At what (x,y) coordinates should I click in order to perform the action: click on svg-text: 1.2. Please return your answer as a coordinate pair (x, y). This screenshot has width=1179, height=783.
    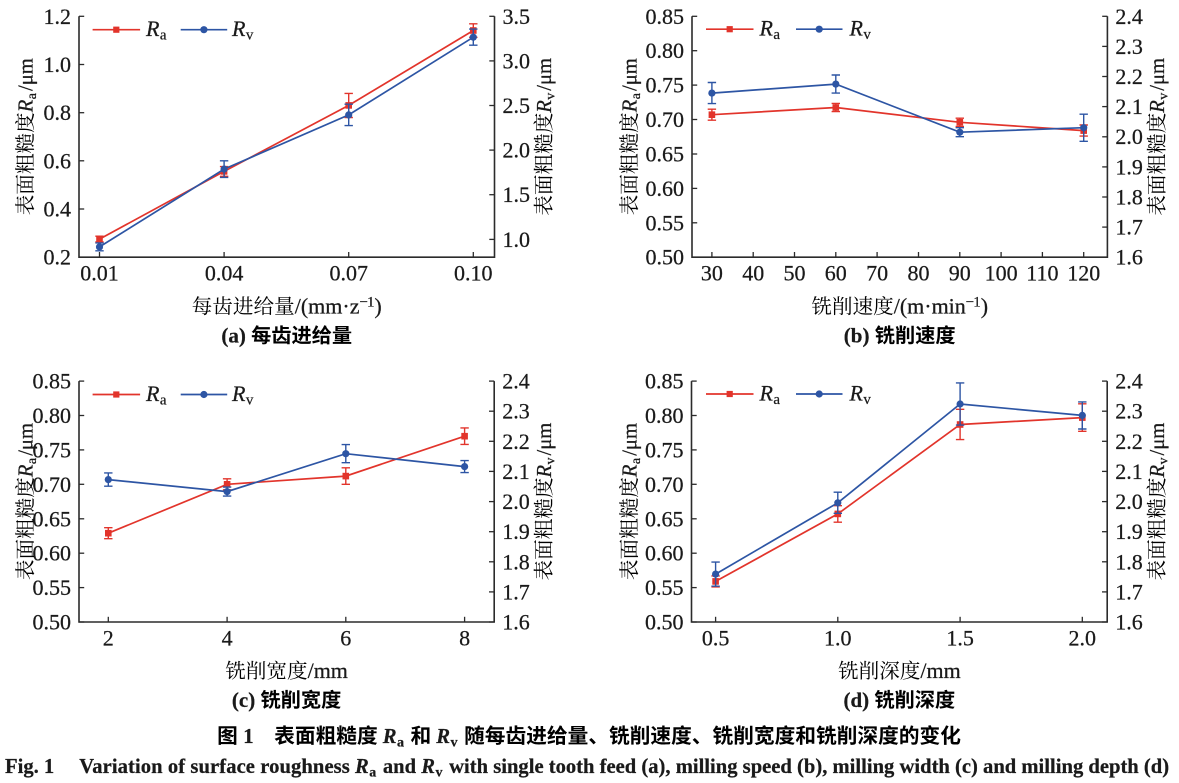
    Looking at the image, I should click on (58, 16).